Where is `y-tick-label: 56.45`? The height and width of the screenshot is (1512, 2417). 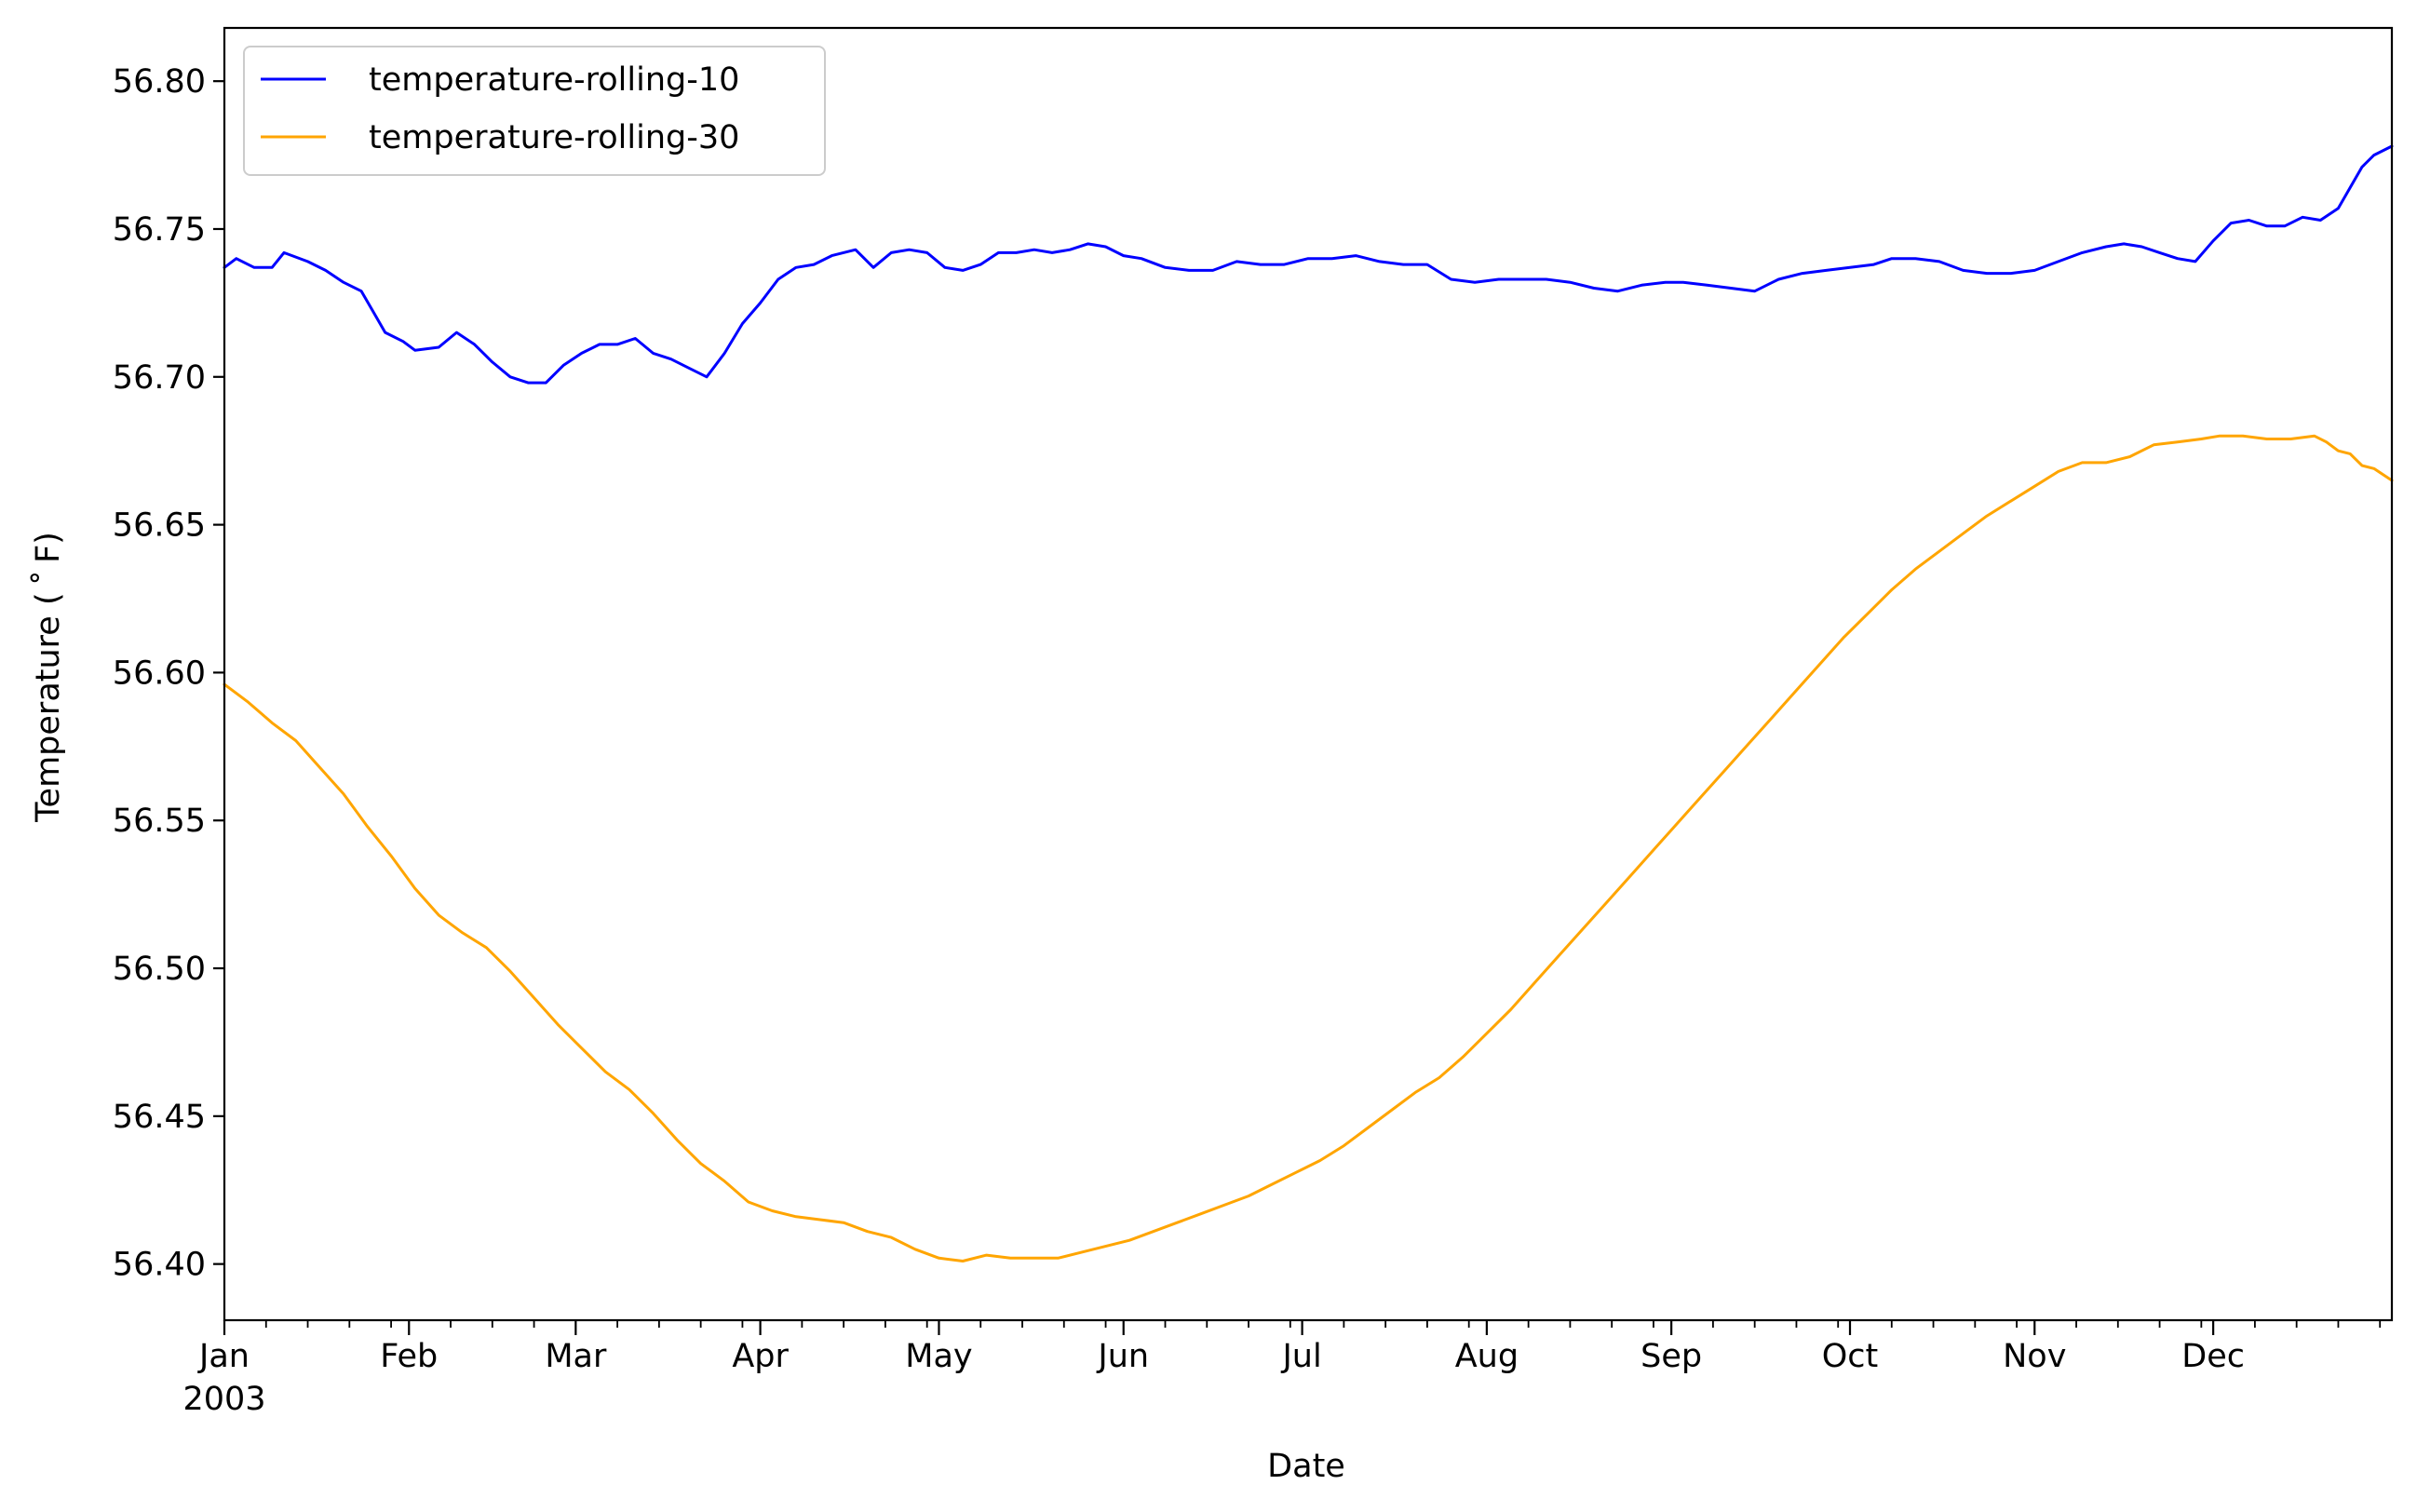
y-tick-label: 56.45 is located at coordinates (160, 1117).